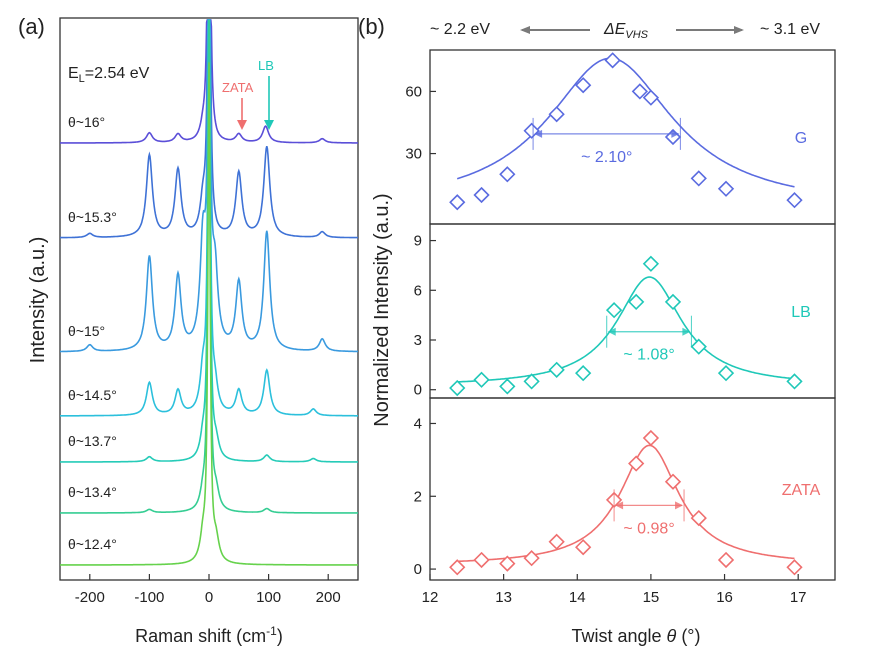 This screenshot has height=661, width=880. Describe the element at coordinates (503, 597) in the screenshot. I see `x-tick-label: 13` at that location.